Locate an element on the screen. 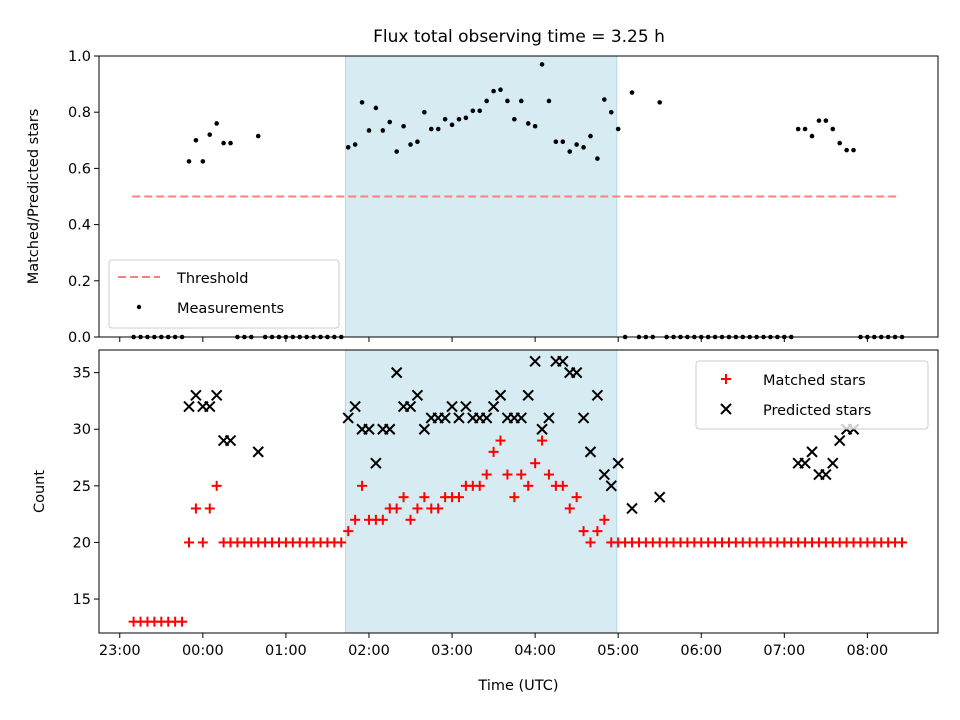 Image resolution: width=960 pixels, height=720 pixels. y-tick-label: 0.6 is located at coordinates (79, 169).